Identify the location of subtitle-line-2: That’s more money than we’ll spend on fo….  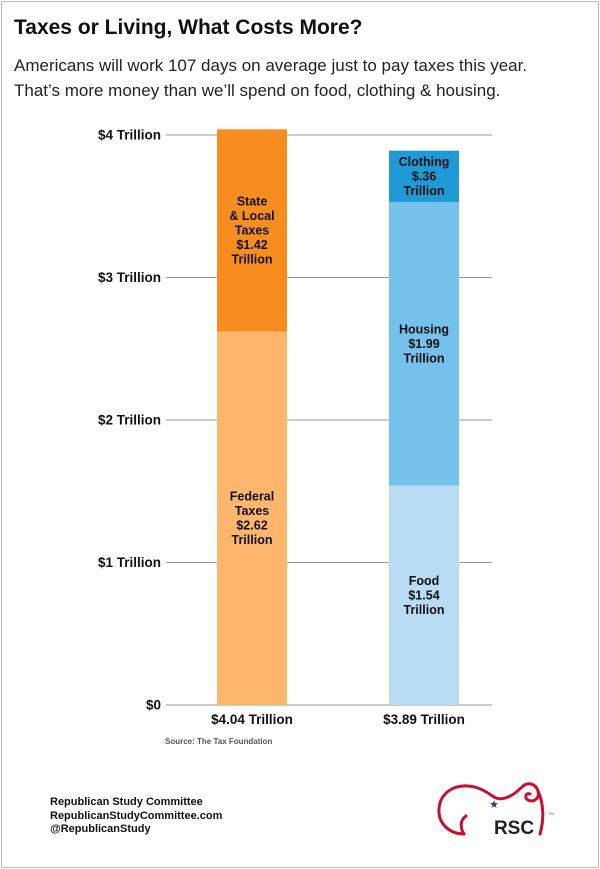
(257, 90).